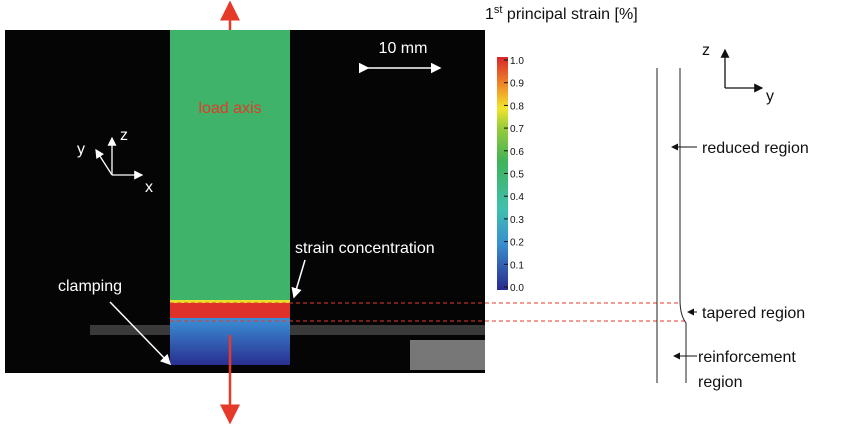 The image size is (846, 427). Describe the element at coordinates (706, 50) in the screenshot. I see `diagram-axis-z: z` at that location.